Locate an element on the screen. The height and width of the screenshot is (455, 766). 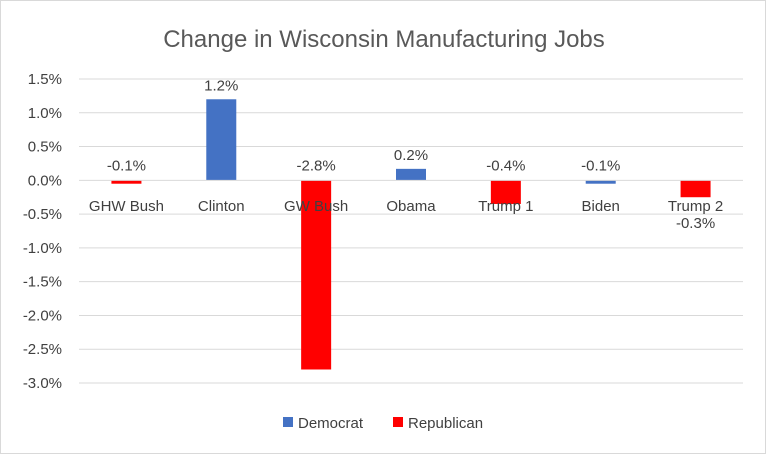
data-label: 1.2% is located at coordinates (221, 85).